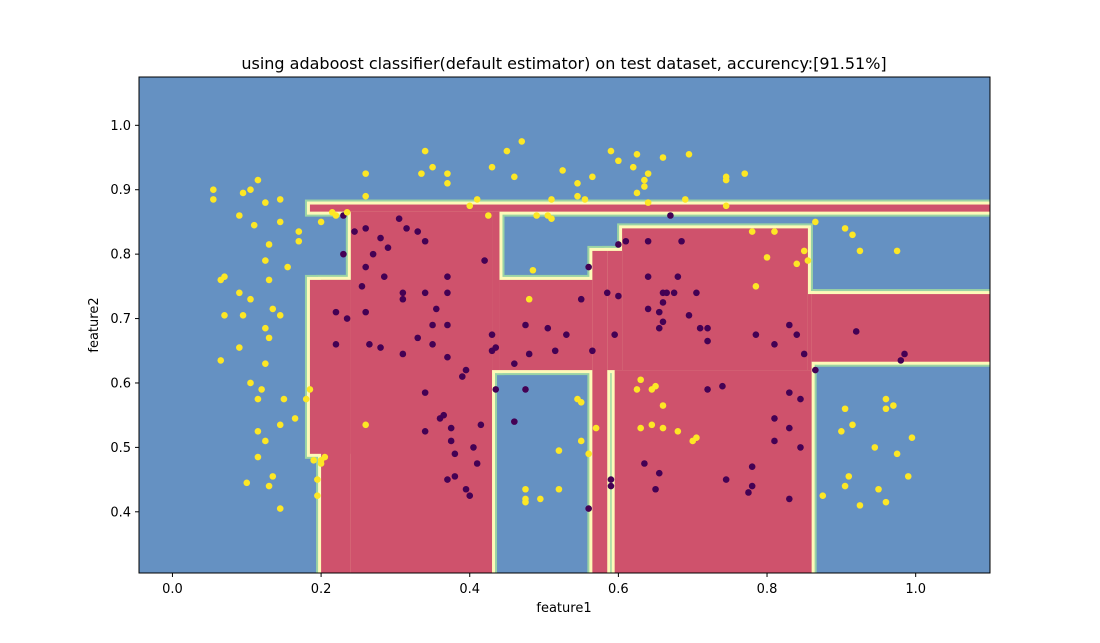 Image resolution: width=1100 pixels, height=643 pixels. Describe the element at coordinates (767, 589) in the screenshot. I see `x-tick-label-4: 0.8` at that location.